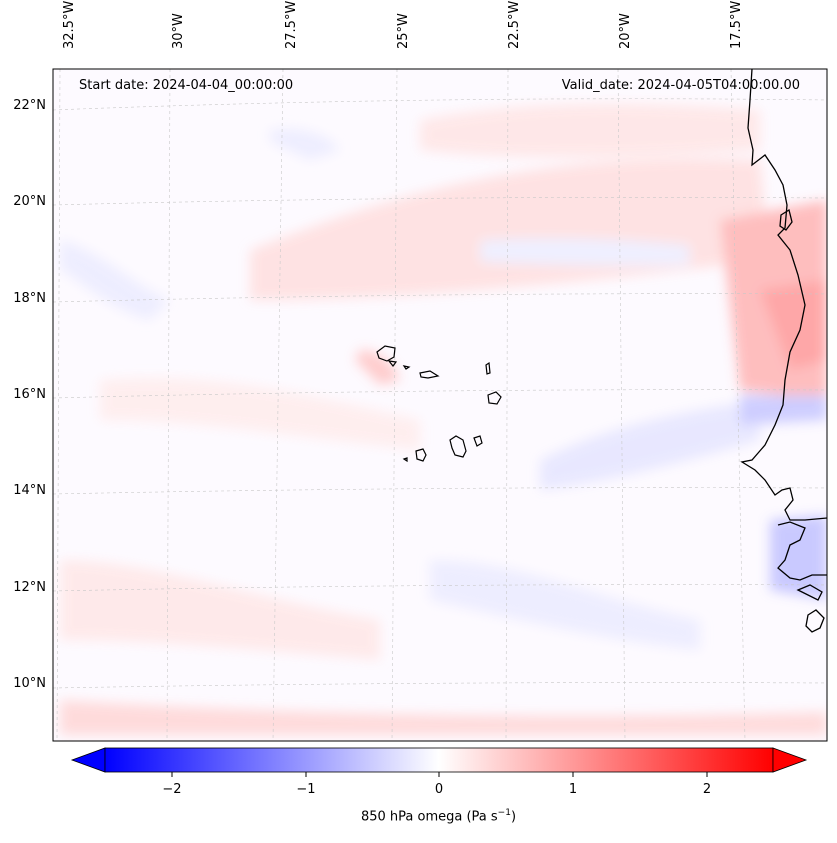  I want to click on colorbar-title-main: 850 hPa omega (Pa s, so click(429, 817).